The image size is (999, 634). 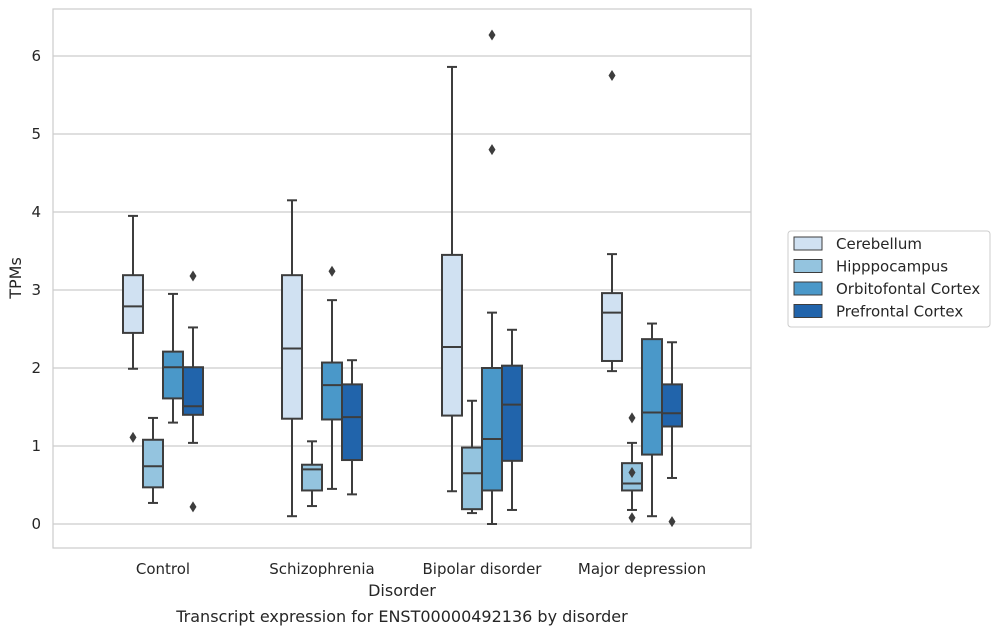 I want to click on legend-label: Prefrontal Cortex, so click(x=899, y=312).